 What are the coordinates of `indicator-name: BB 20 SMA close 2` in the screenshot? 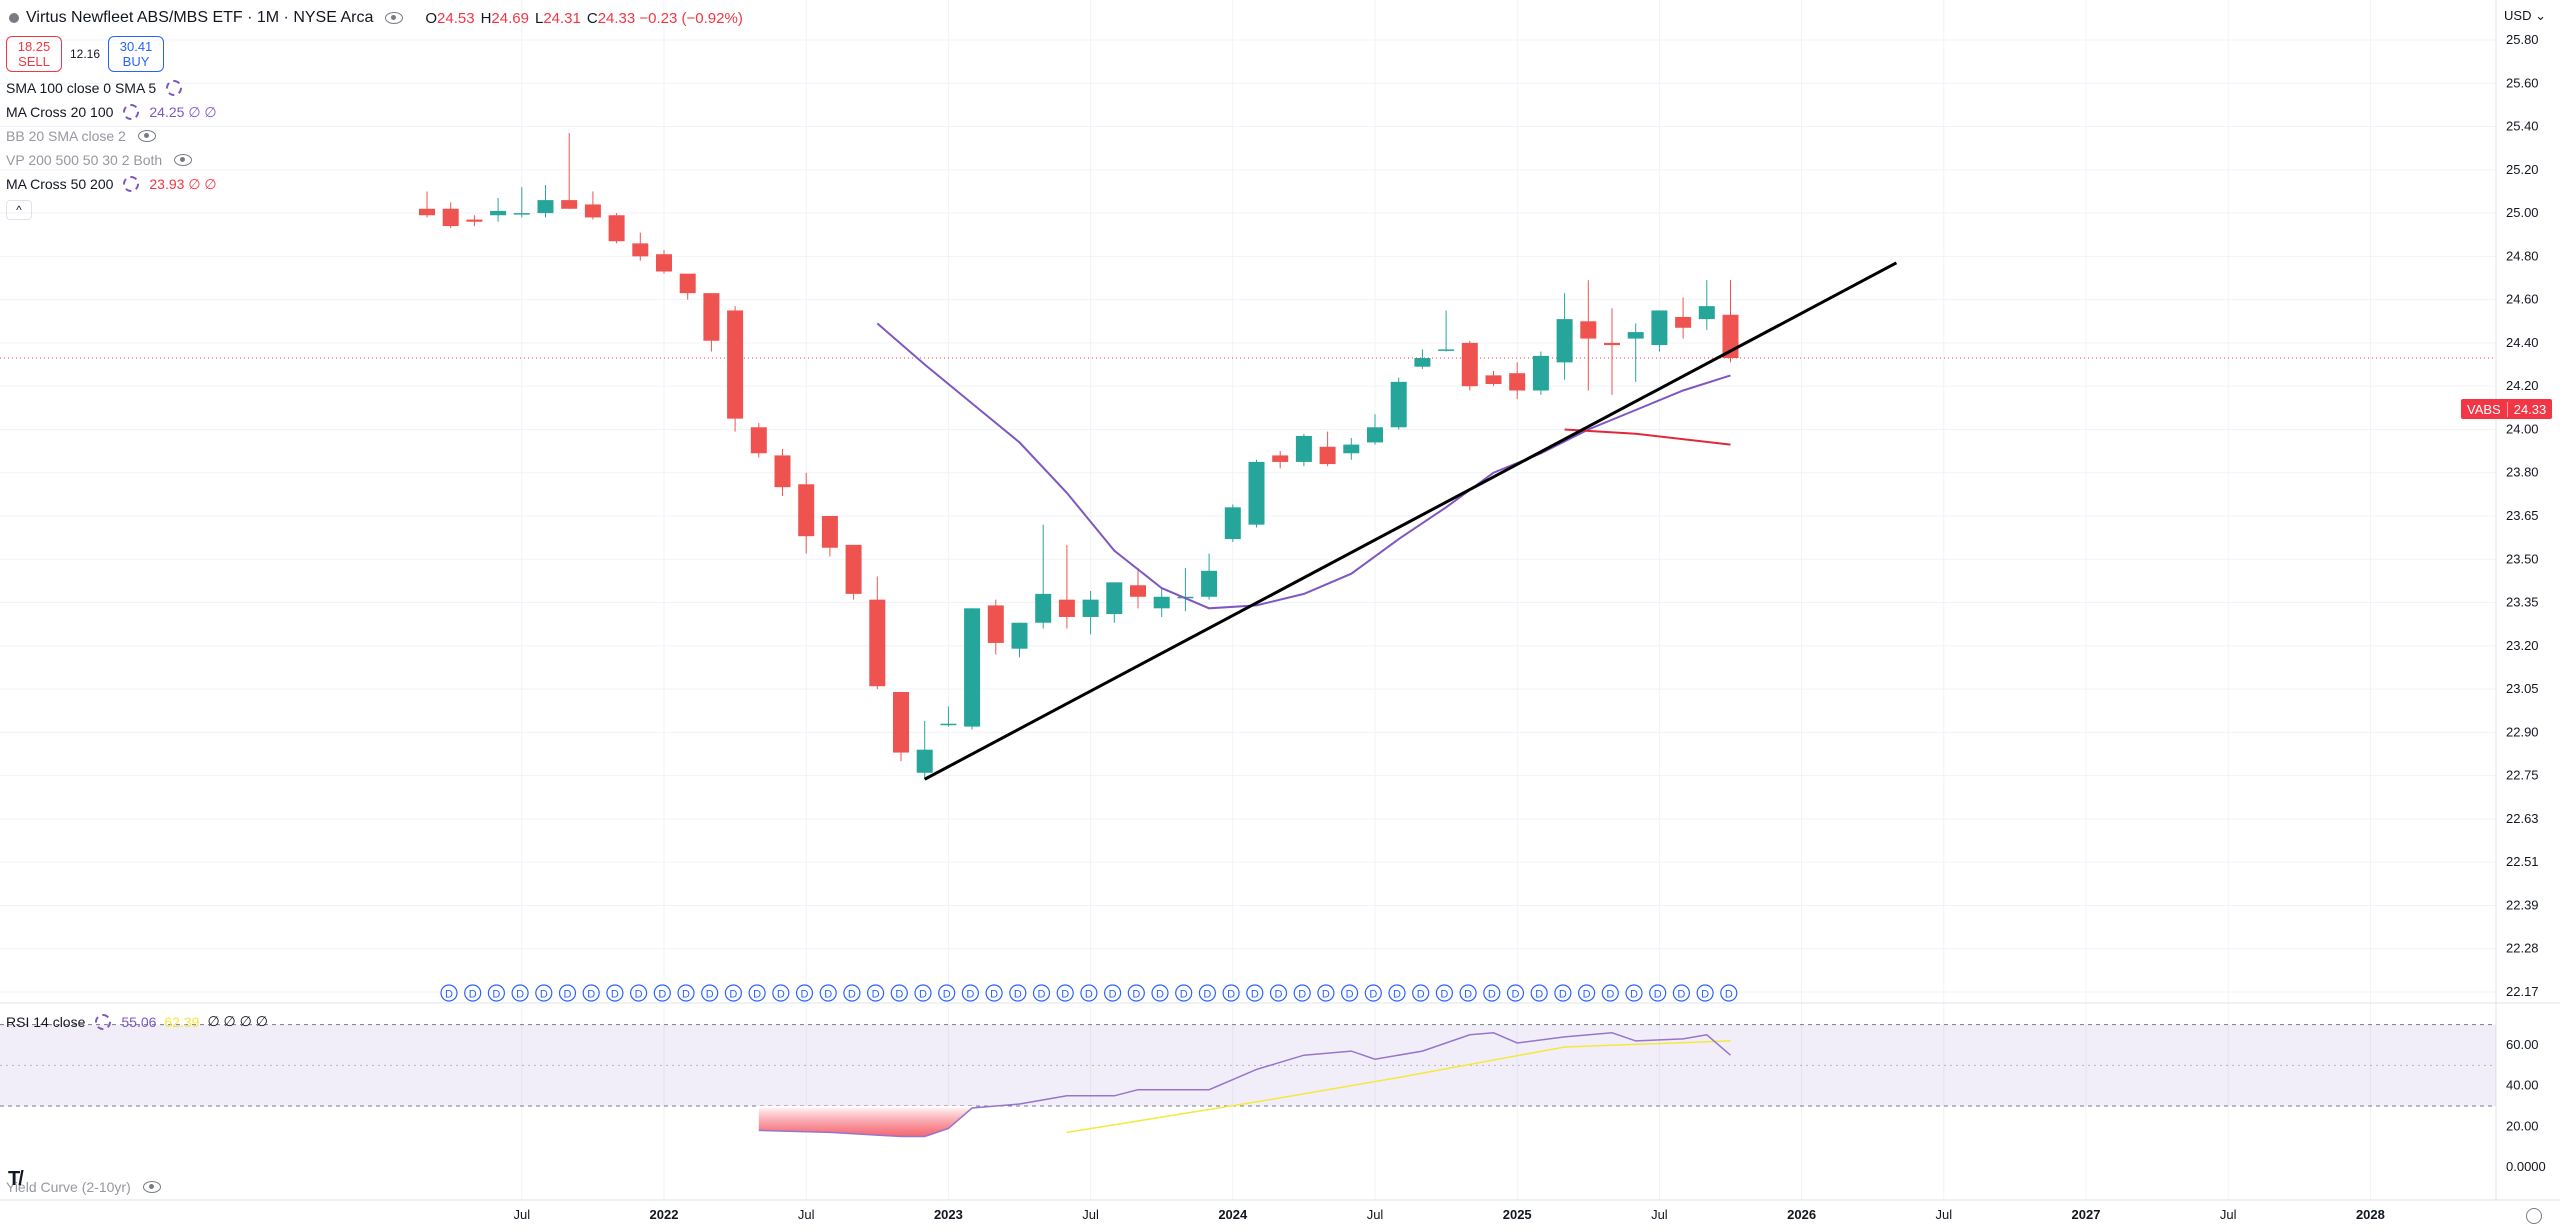 It's located at (66, 136).